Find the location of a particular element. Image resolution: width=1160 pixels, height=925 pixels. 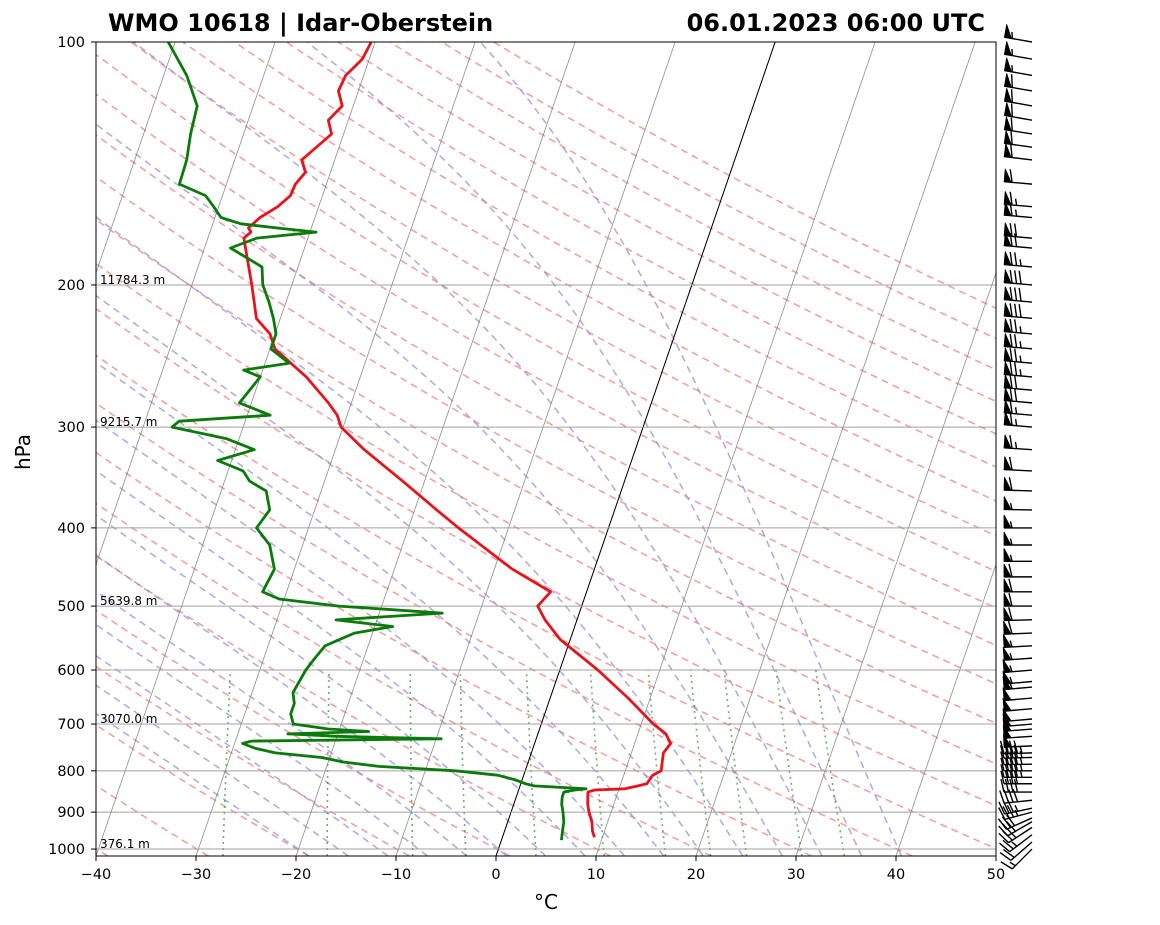

y-tick-label: 900 is located at coordinates (71, 813).